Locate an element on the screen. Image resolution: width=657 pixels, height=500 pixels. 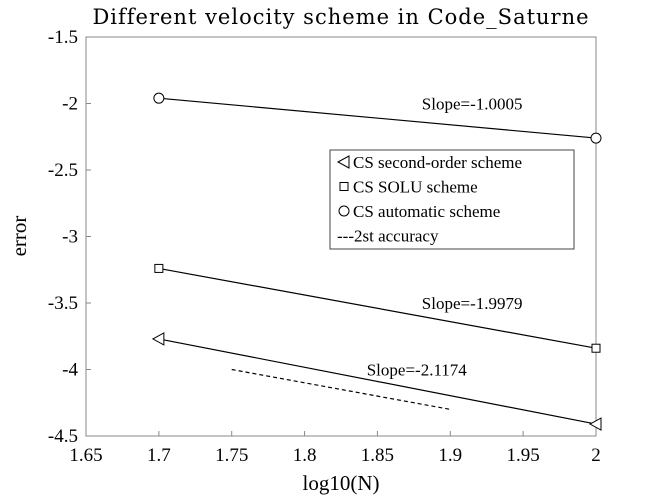
legend-label: CS SOLU scheme is located at coordinates (415, 187).